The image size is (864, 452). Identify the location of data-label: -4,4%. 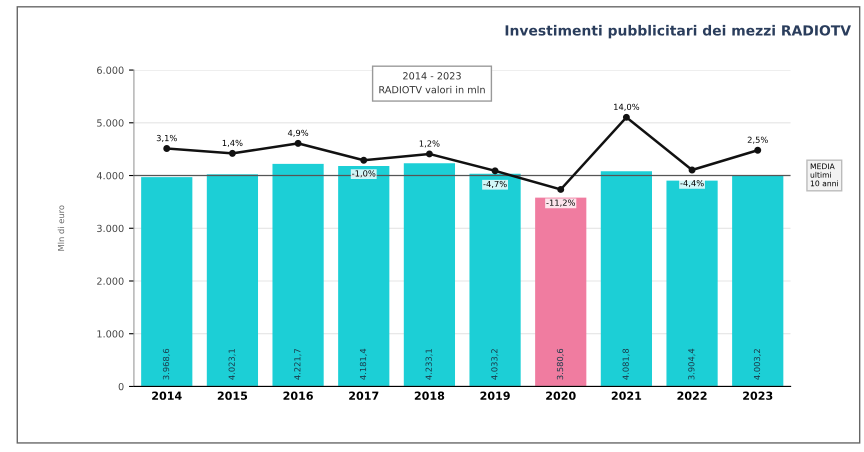
(692, 184).